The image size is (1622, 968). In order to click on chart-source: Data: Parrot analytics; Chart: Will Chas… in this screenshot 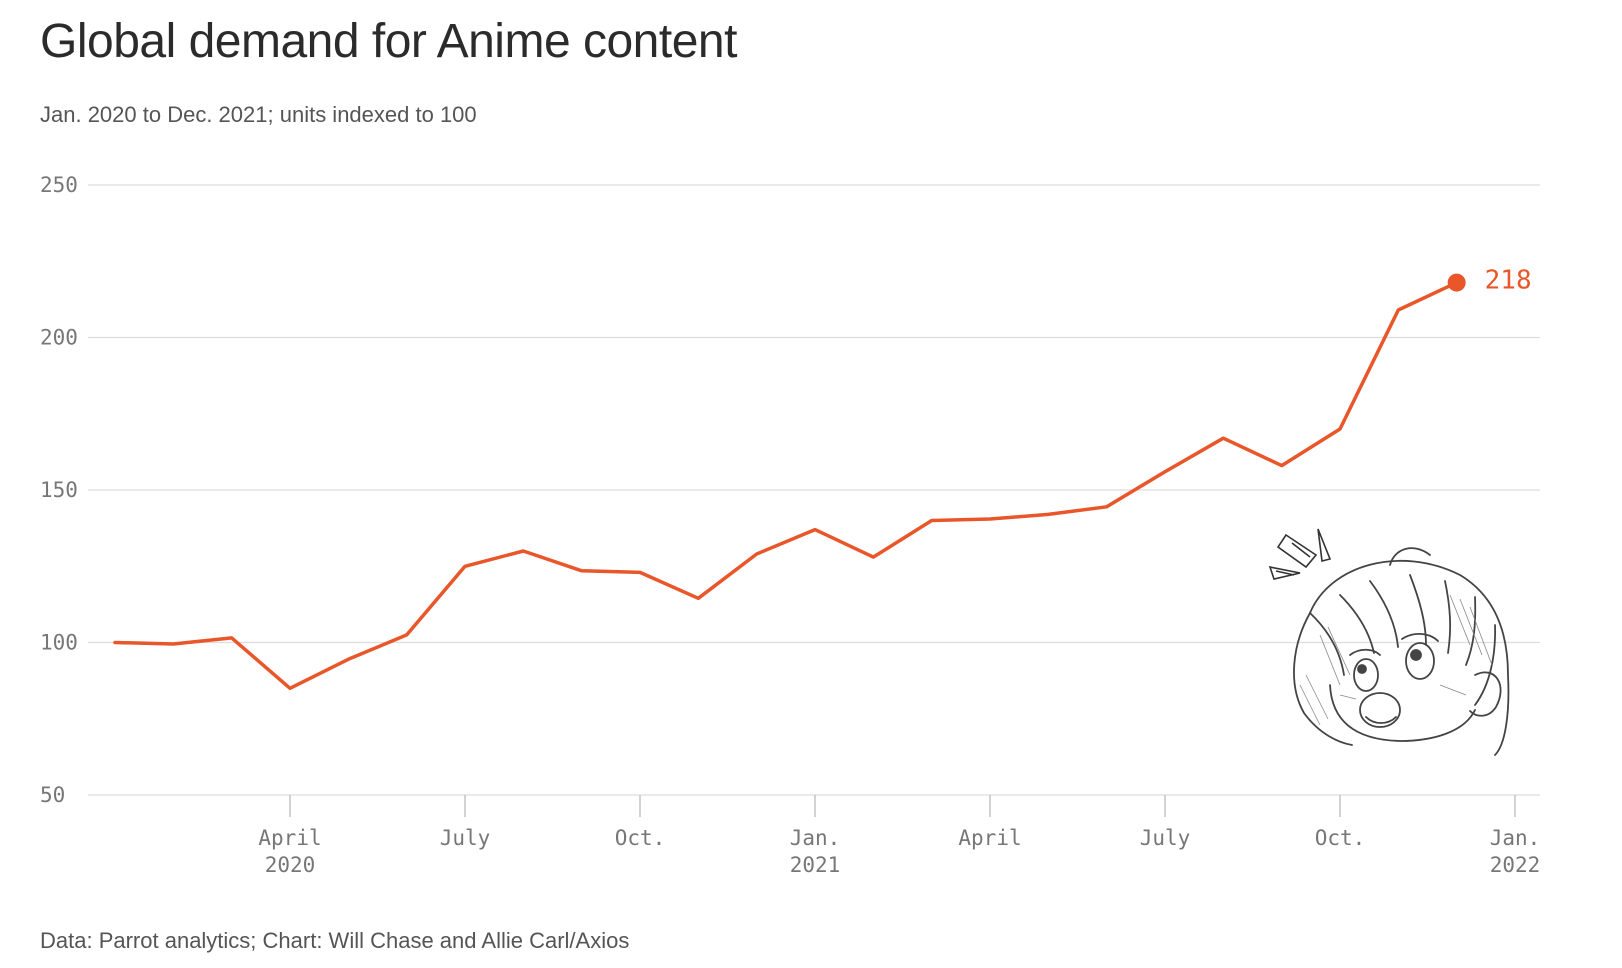, I will do `click(335, 940)`.